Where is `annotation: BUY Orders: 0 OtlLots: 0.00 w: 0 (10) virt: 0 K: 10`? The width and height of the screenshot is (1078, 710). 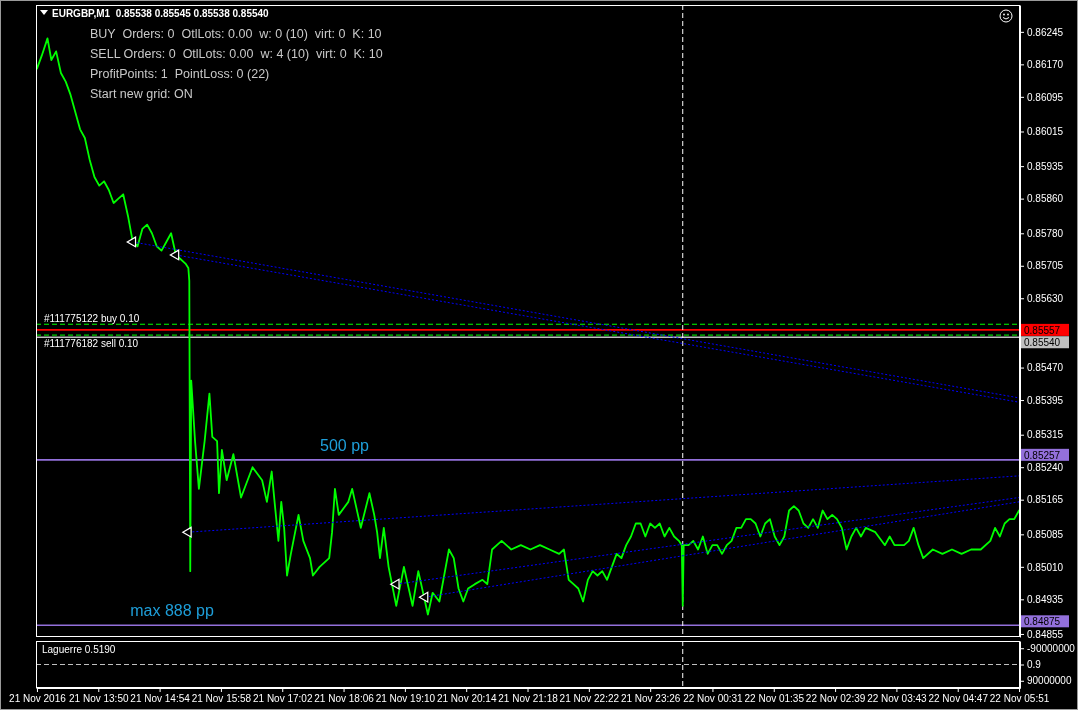
annotation: BUY Orders: 0 OtlLots: 0.00 w: 0 (10) virt: 0 K: 10 is located at coordinates (236, 34).